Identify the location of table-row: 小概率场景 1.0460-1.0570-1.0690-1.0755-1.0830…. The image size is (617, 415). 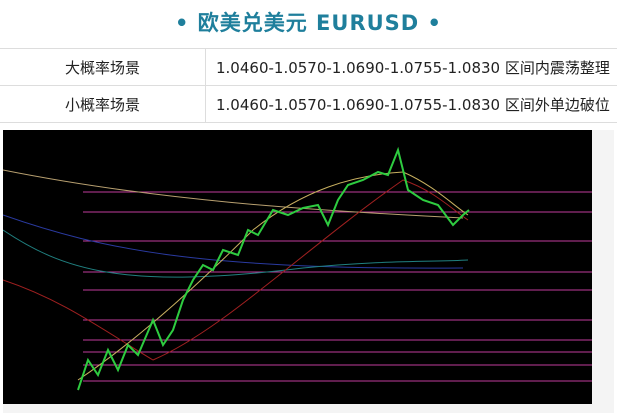
(308, 104).